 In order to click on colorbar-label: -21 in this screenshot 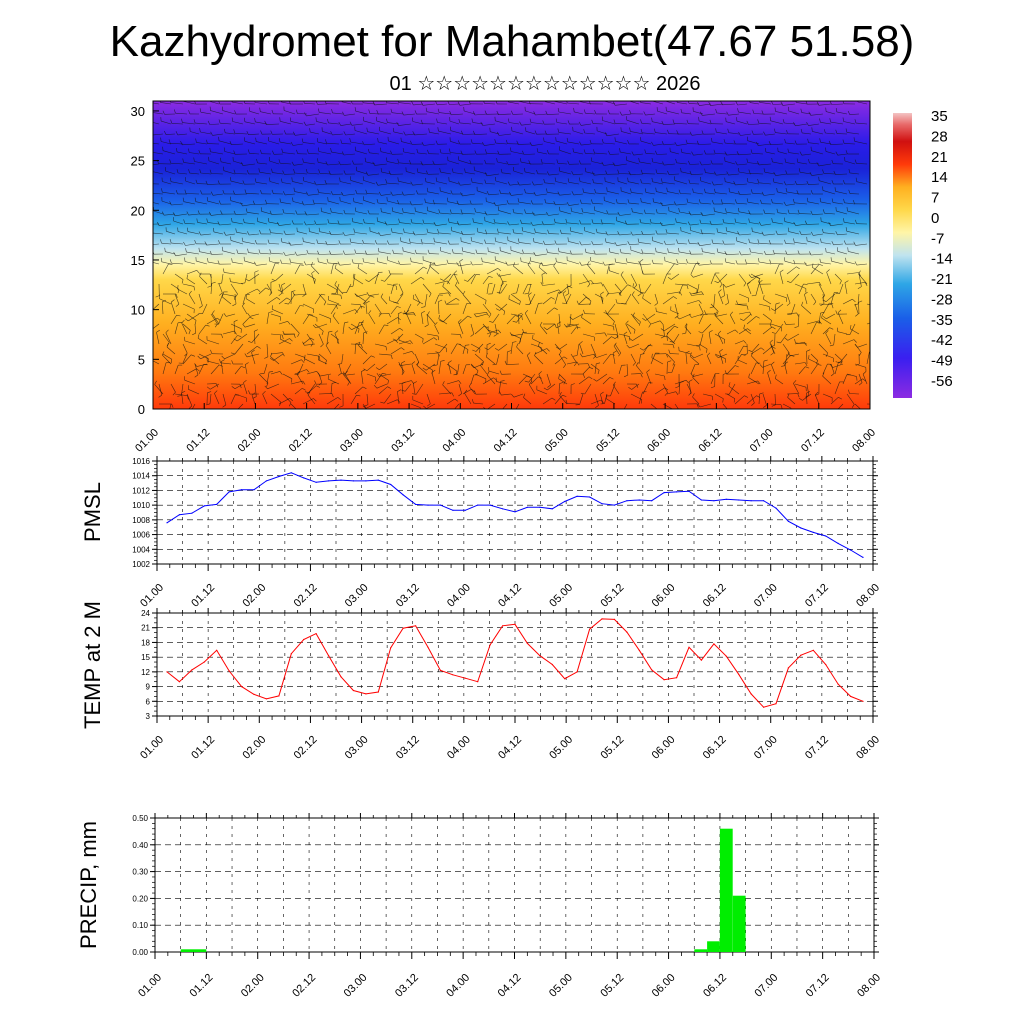, I will do `click(942, 279)`.